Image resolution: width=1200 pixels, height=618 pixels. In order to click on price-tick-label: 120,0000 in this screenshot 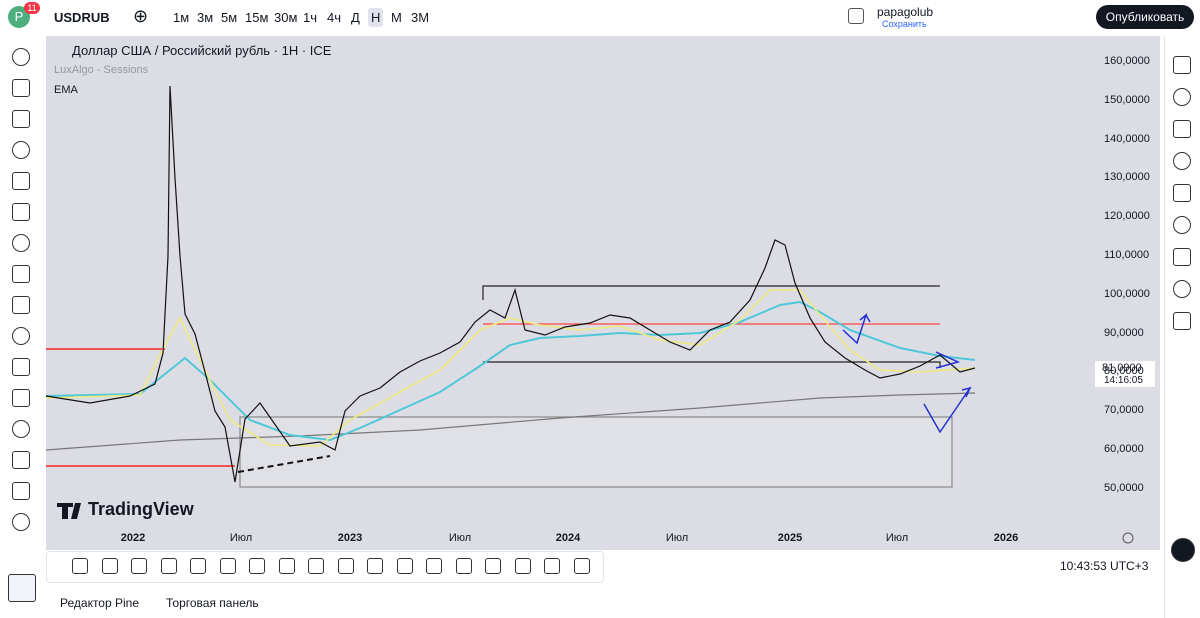, I will do `click(1127, 216)`.